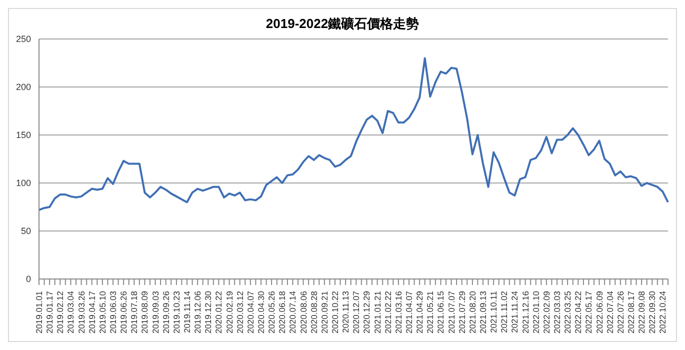 Image resolution: width=685 pixels, height=350 pixels. I want to click on x-tick-label: 2021.11.02, so click(504, 311).